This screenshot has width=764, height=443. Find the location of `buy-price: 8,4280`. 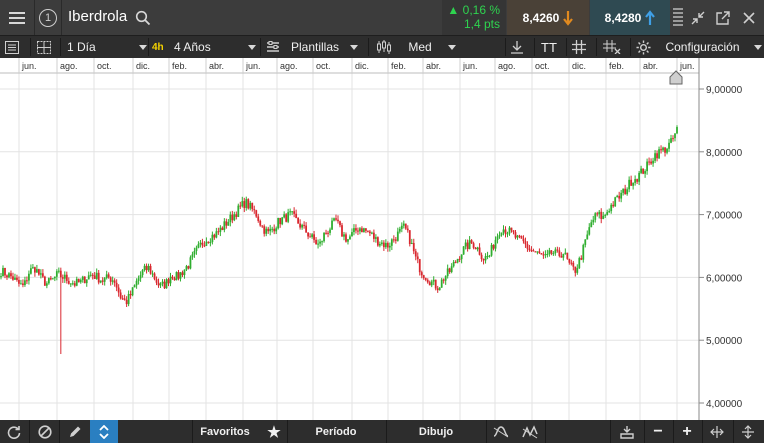

buy-price: 8,4280 is located at coordinates (623, 17).